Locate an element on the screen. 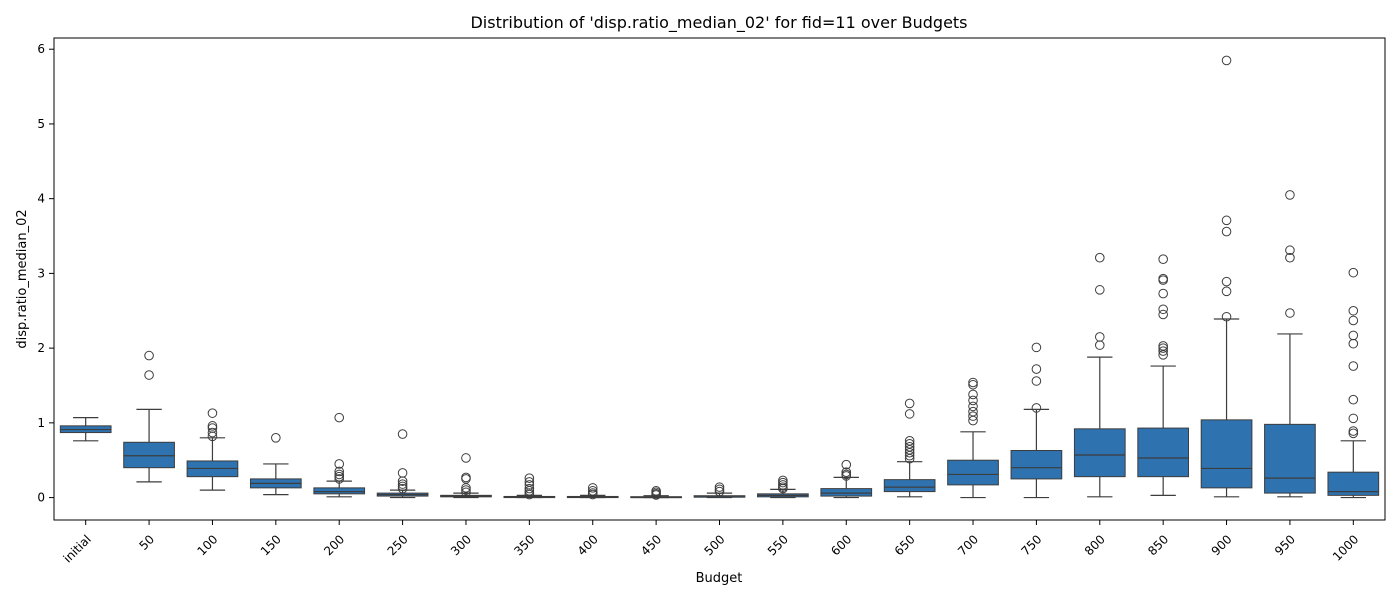 Image resolution: width=1400 pixels, height=600 pixels. x-tick-label: 700 is located at coordinates (968, 545).